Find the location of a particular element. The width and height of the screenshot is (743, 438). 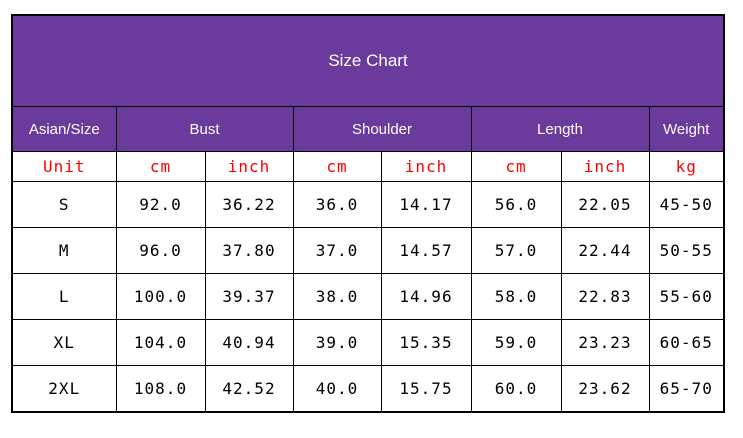

unit-length-cm: cm is located at coordinates (516, 166).